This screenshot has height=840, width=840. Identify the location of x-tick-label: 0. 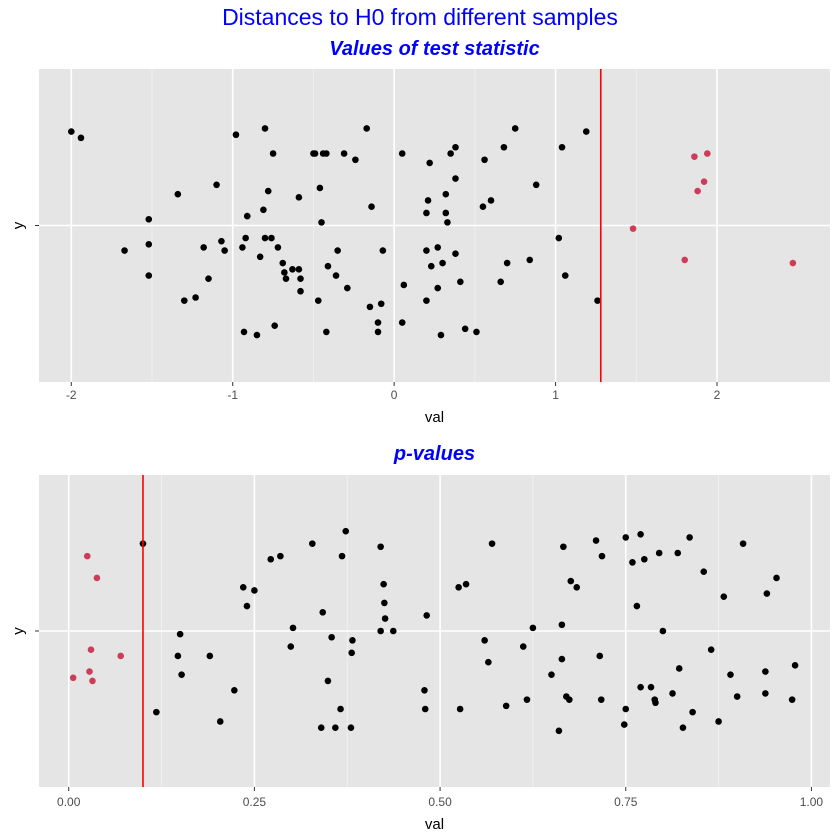
(394, 395).